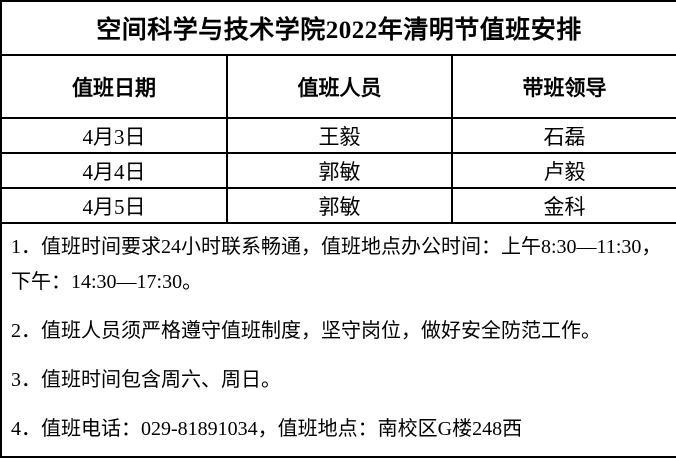 This screenshot has height=458, width=676. What do you see at coordinates (107, 282) in the screenshot?
I see `note-1-line-2: 下午：14:30—17:30。` at bounding box center [107, 282].